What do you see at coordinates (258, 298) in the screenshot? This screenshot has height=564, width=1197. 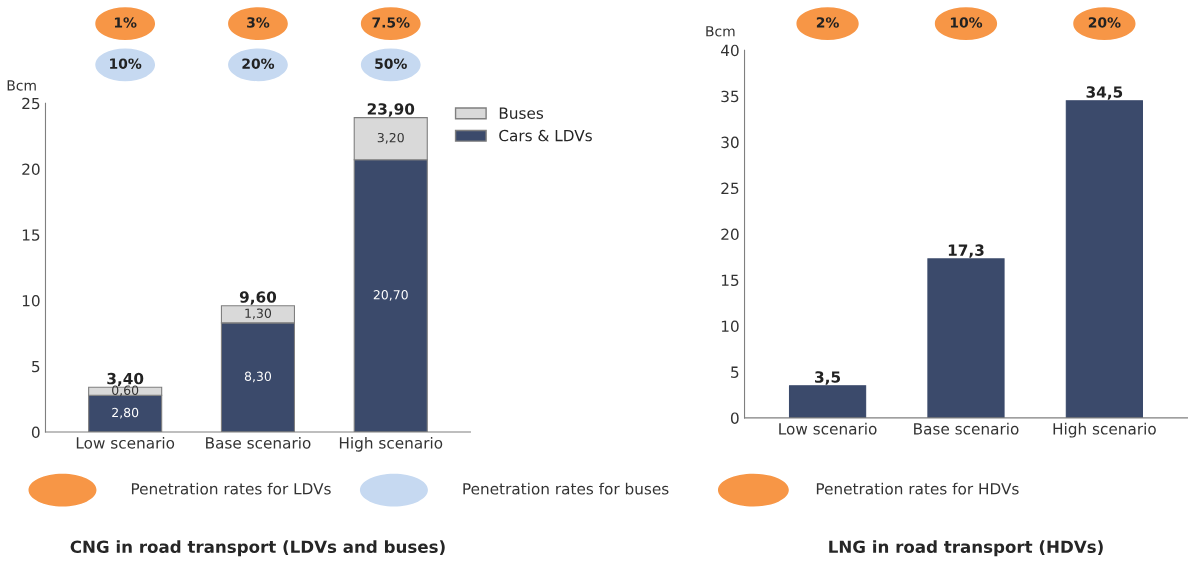 I see `total-label: 9,60` at bounding box center [258, 298].